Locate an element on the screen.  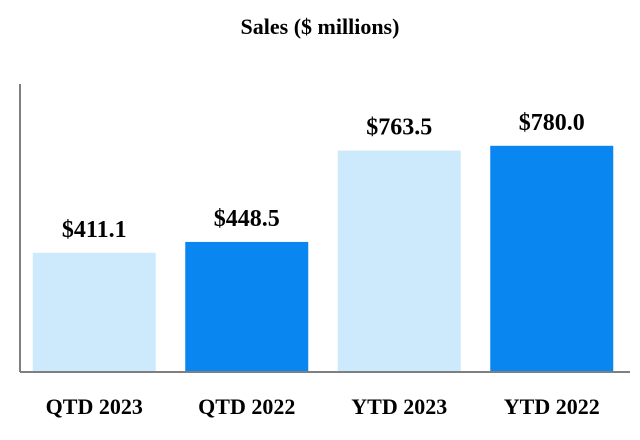
category-label: QTD 2022 is located at coordinates (246, 406).